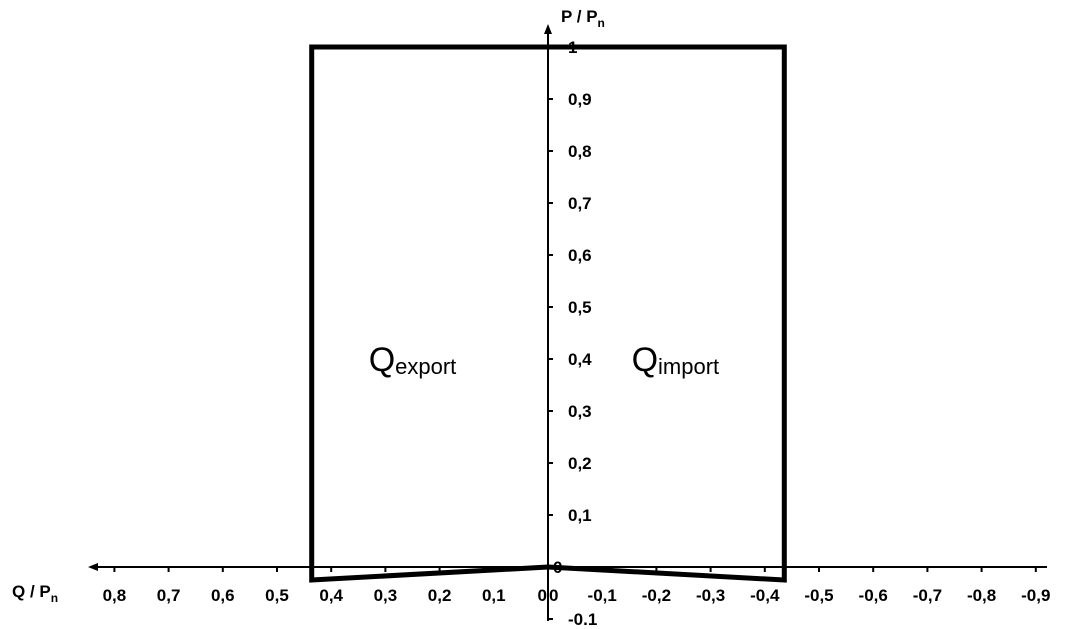 Image resolution: width=1067 pixels, height=629 pixels. I want to click on y-tick-label: -0.1, so click(582, 619).